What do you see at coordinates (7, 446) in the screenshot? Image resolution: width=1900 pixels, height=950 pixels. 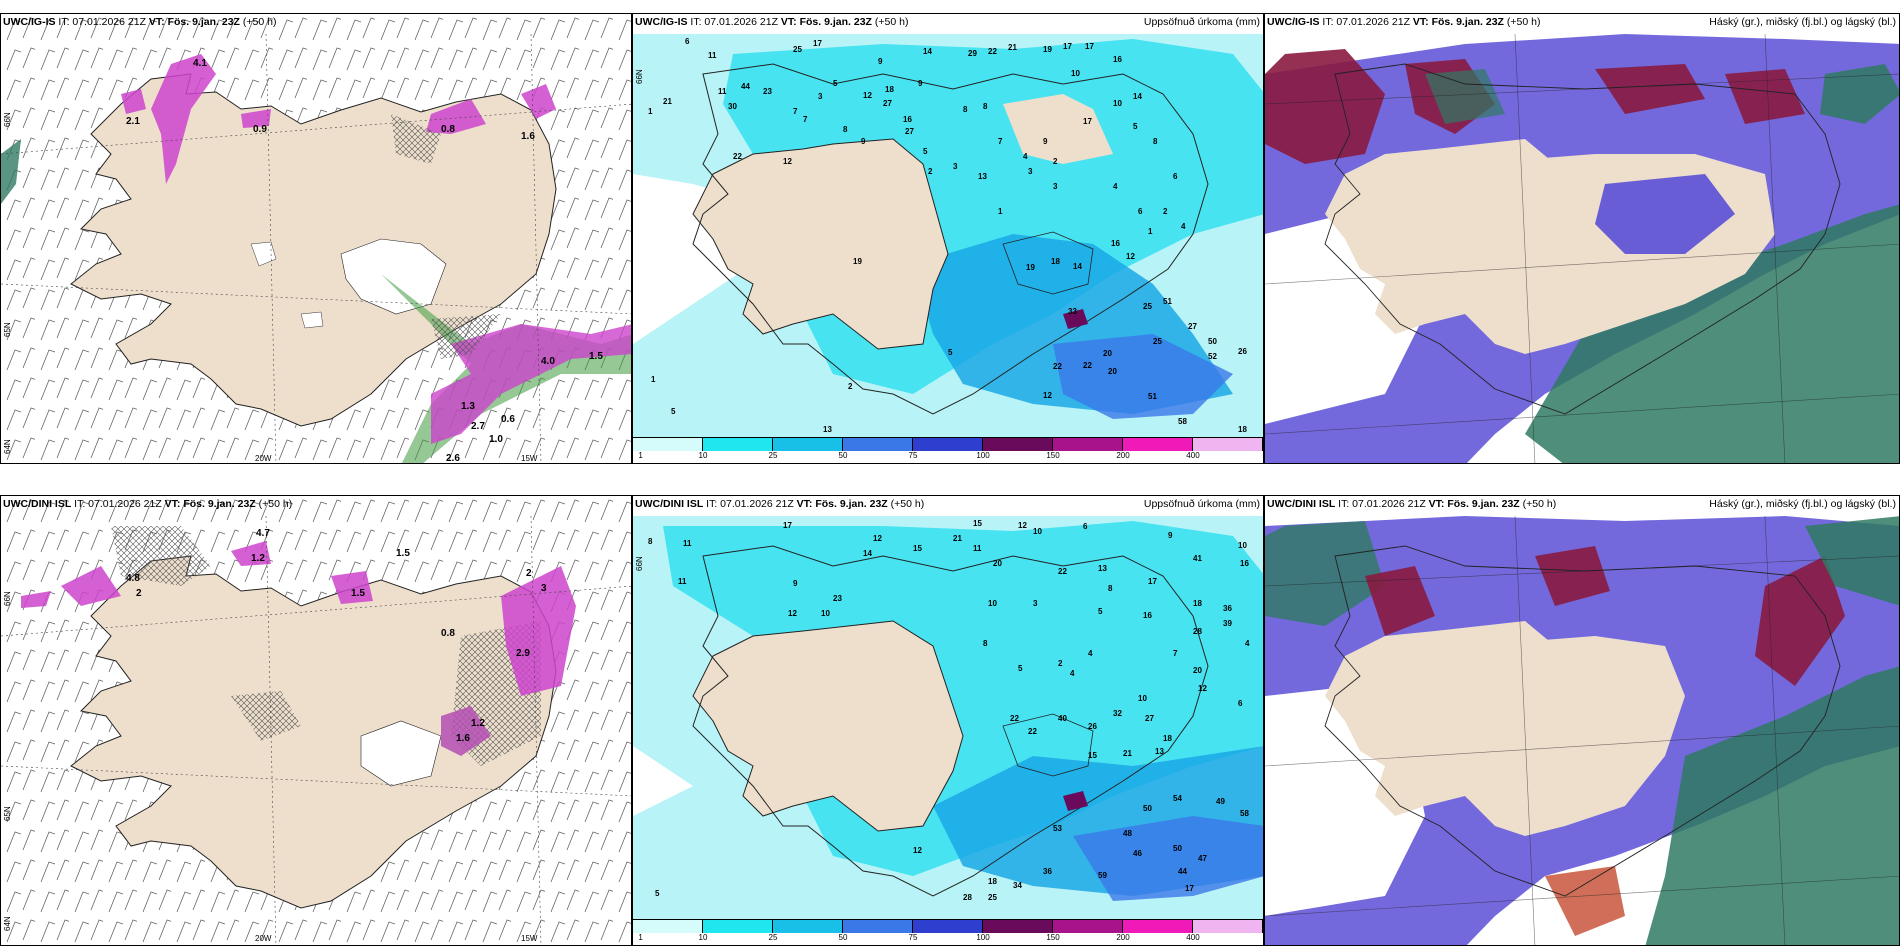 I see `lat-label: 64N` at bounding box center [7, 446].